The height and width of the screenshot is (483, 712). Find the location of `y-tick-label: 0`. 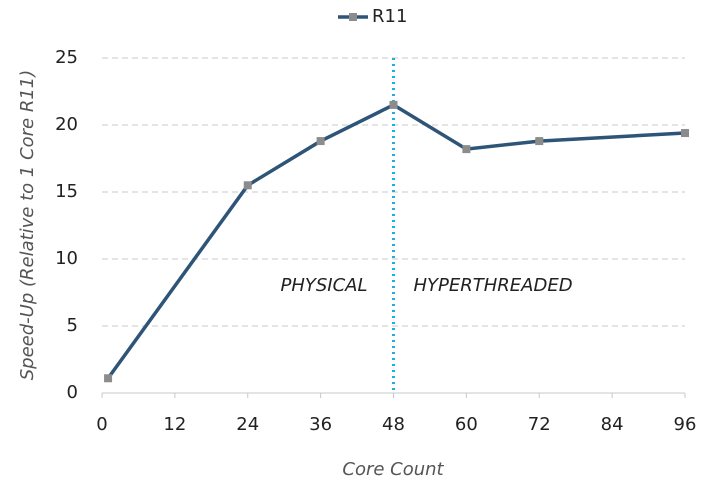

y-tick-label: 0 is located at coordinates (72, 392).